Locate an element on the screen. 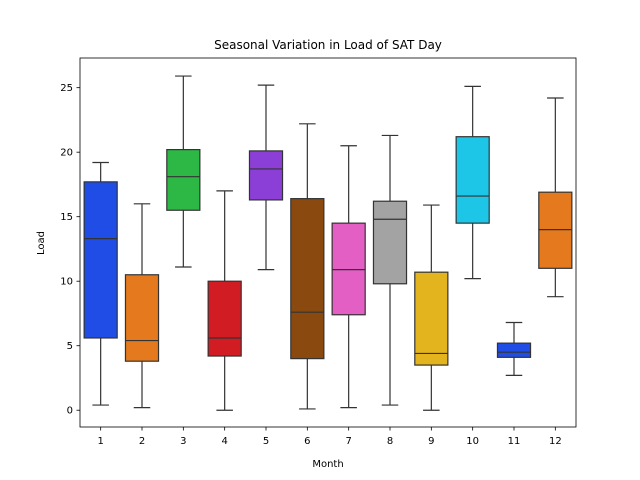 This screenshot has height=480, width=640. y-tick-label: 0 is located at coordinates (70, 411).